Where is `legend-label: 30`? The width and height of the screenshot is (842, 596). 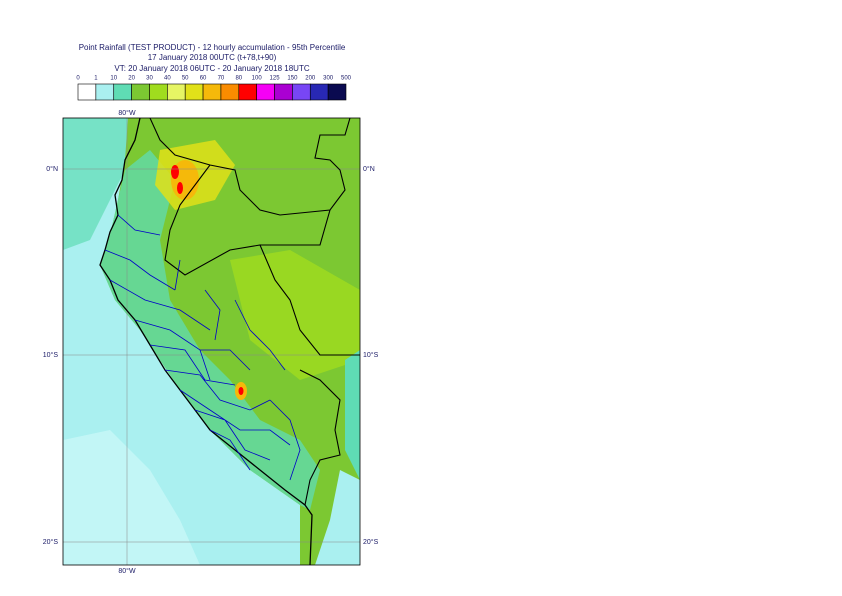
legend-label: 30 is located at coordinates (149, 79).